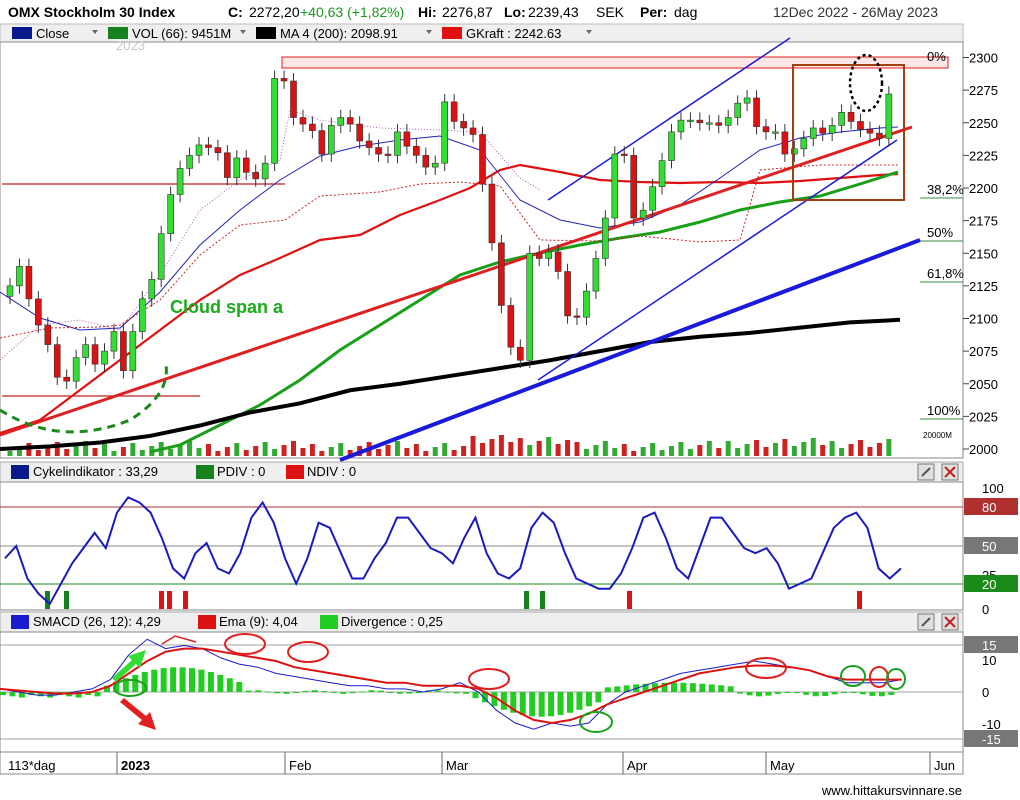 The height and width of the screenshot is (800, 1020). I want to click on down-arrow-icon, so click(138, 714).